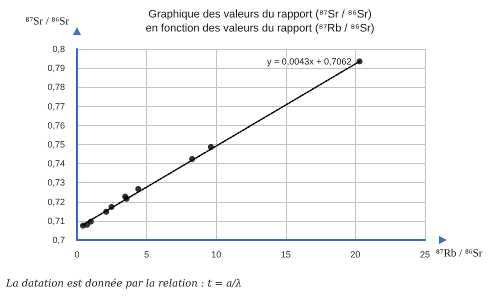 Image resolution: width=500 pixels, height=304 pixels. What do you see at coordinates (48, 22) in the screenshot?
I see `y-axis-title: ⁸⁷Sr / ⁸⁶Sr` at bounding box center [48, 22].